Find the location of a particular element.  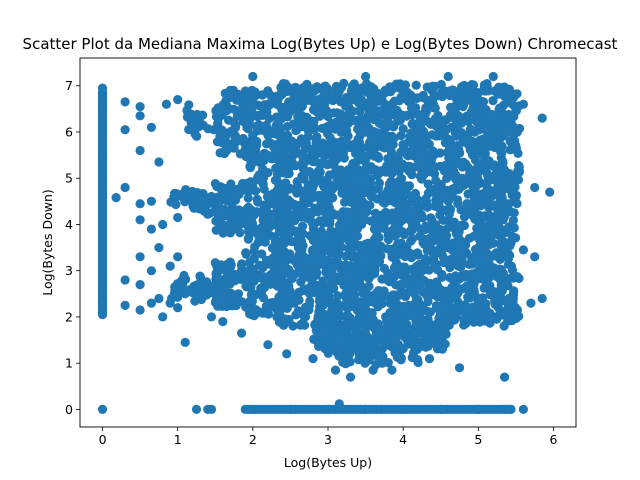

y-tick-label: 2 is located at coordinates (69, 316).